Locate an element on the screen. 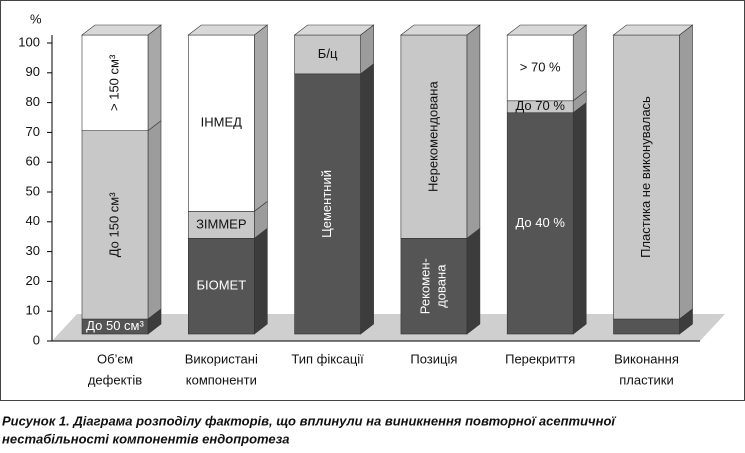 The width and height of the screenshot is (745, 453). segment-label: ІНМЕД is located at coordinates (222, 122).